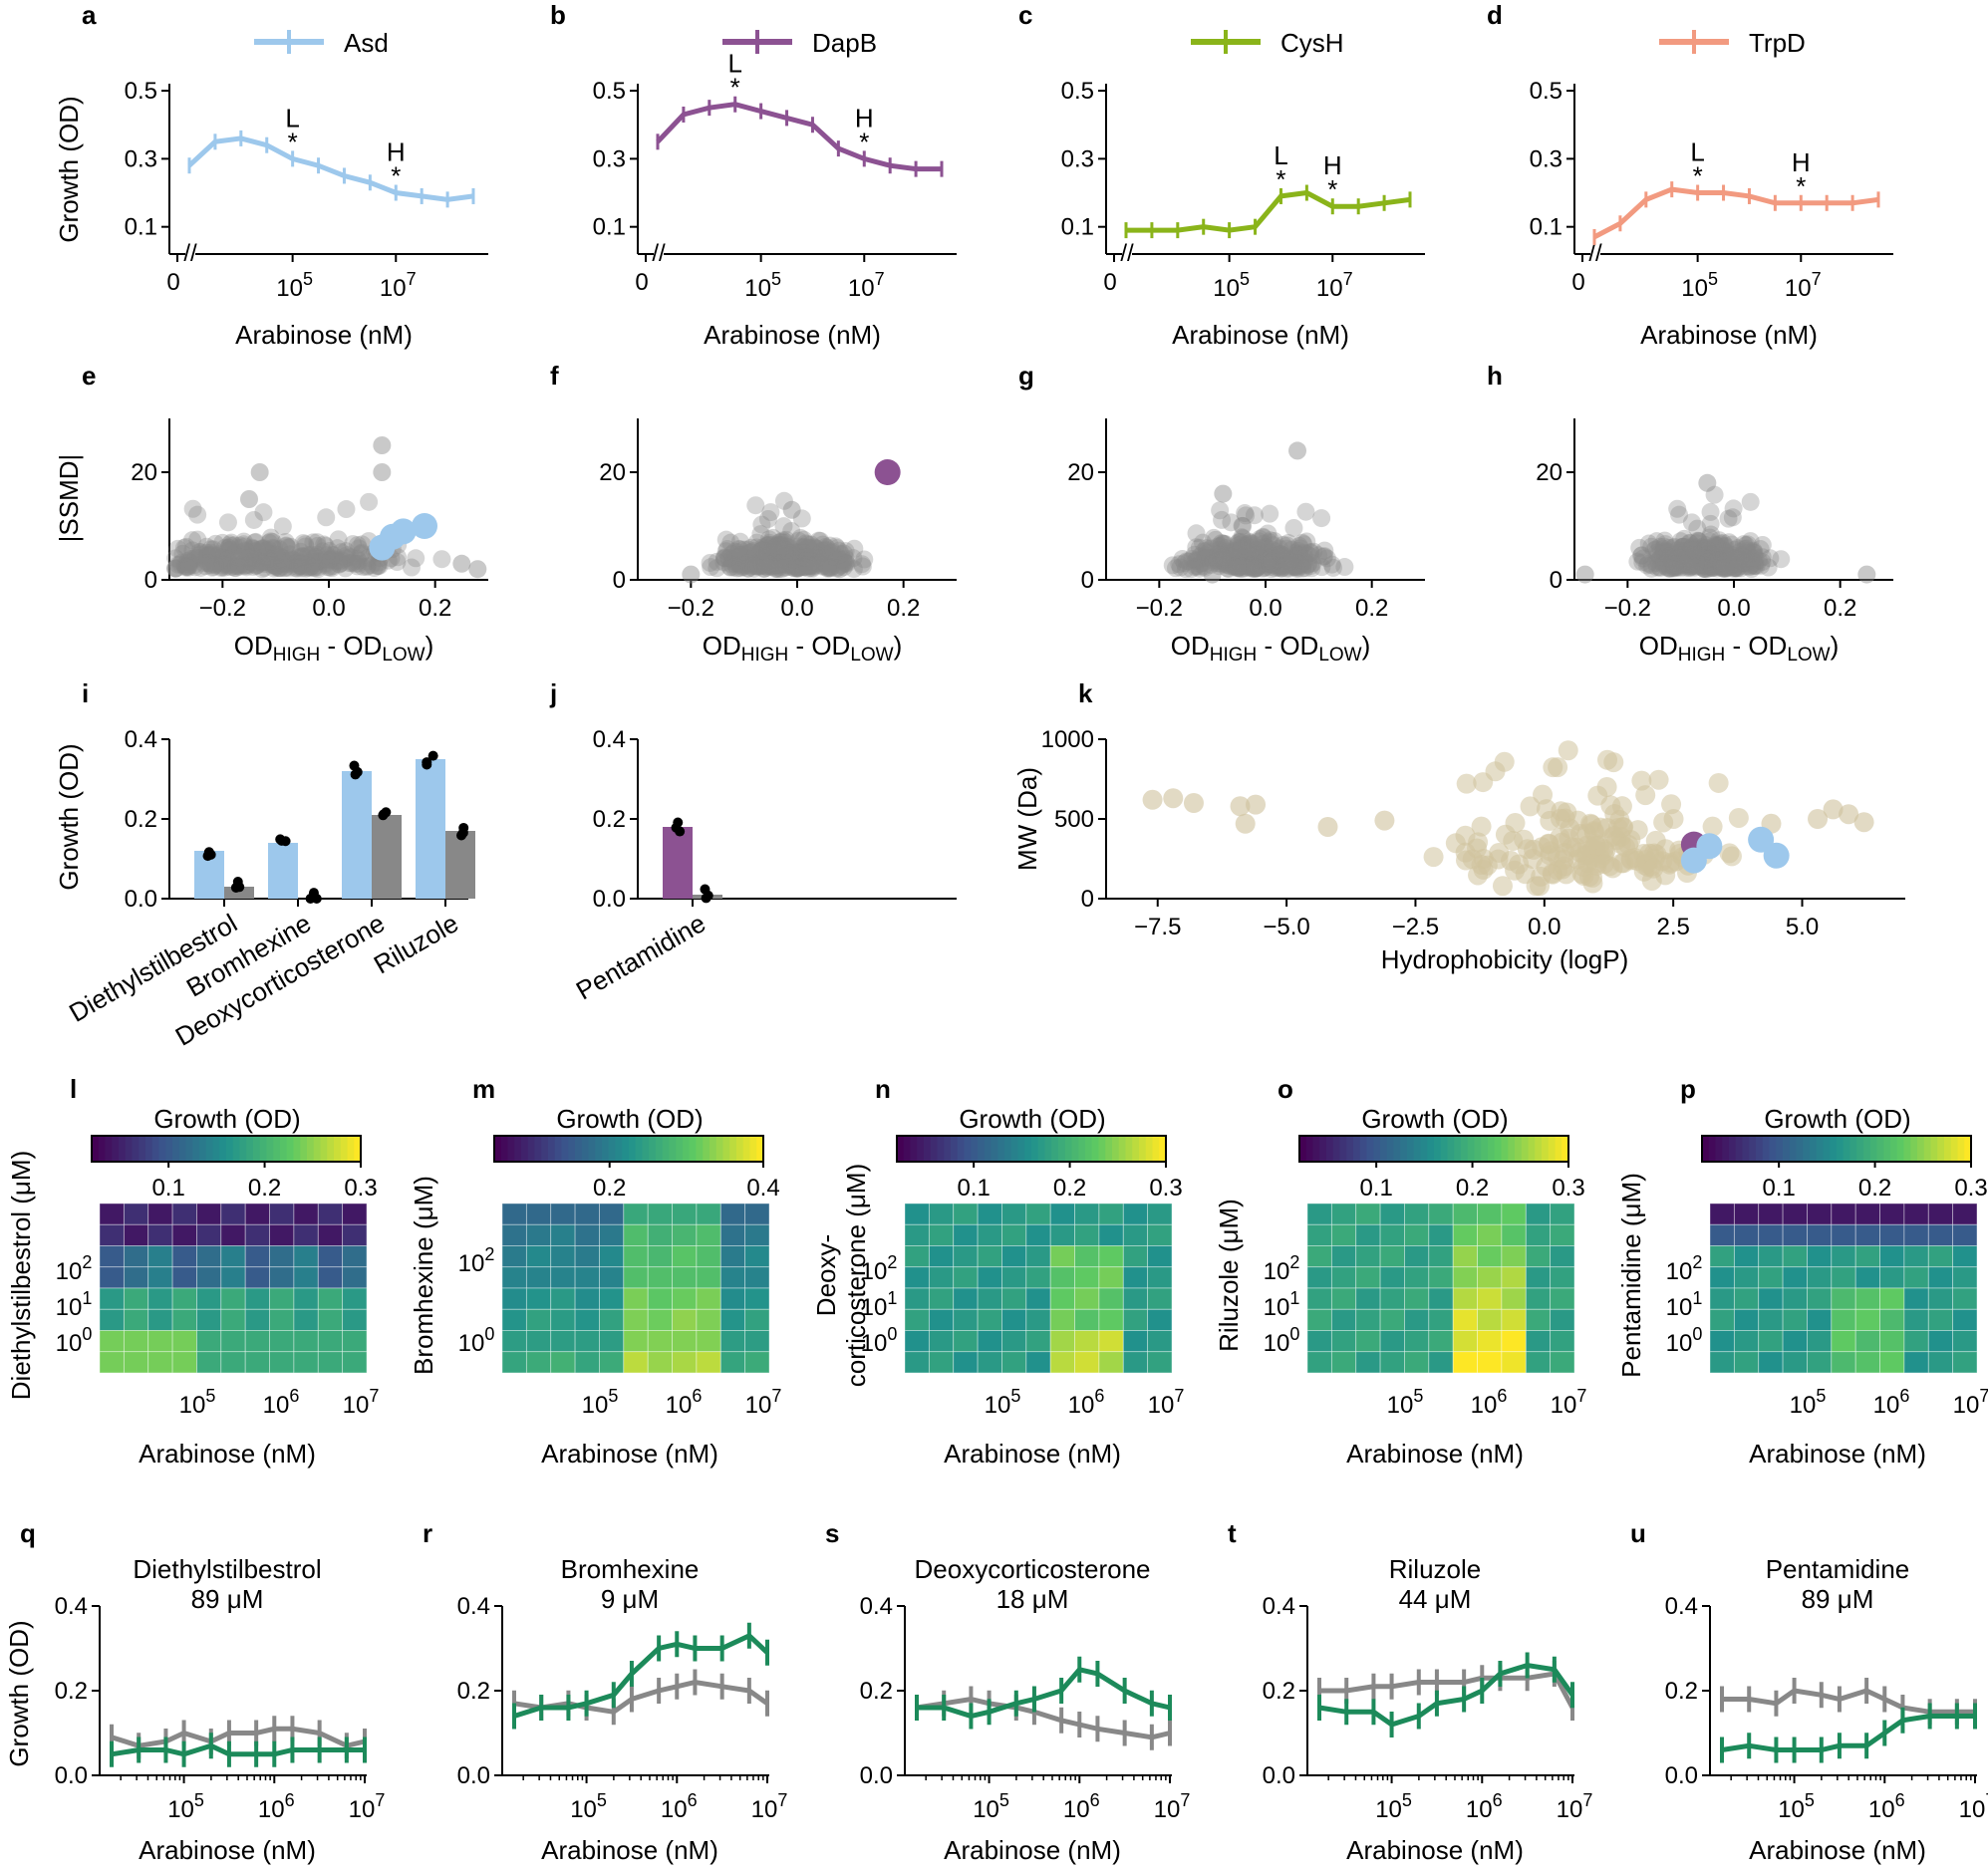 The width and height of the screenshot is (1988, 1870). I want to click on panel-g-ytick-label: 0, so click(1088, 580).